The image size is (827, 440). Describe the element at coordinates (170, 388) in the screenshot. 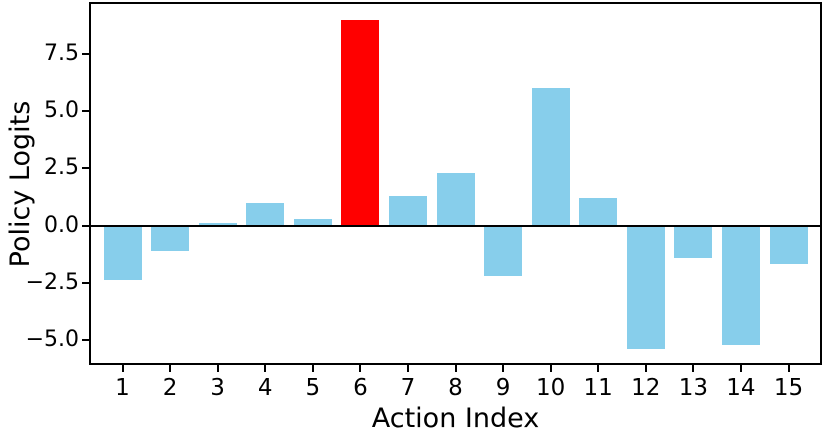

I see `x-tick-label: 2` at that location.